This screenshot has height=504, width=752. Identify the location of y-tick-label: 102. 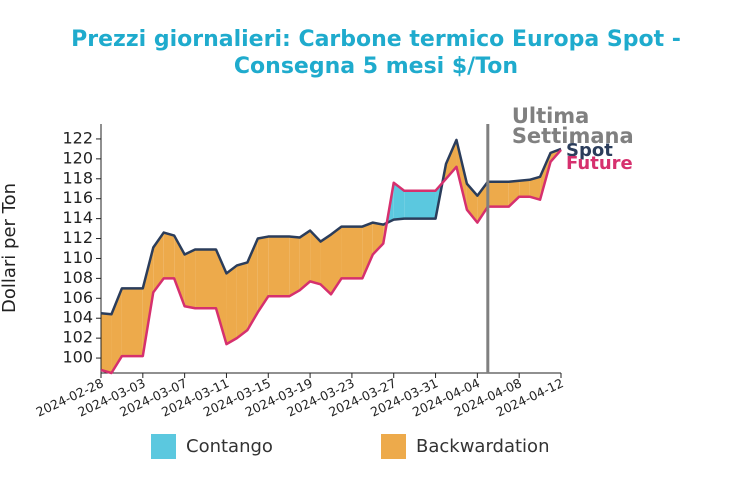
(77, 337).